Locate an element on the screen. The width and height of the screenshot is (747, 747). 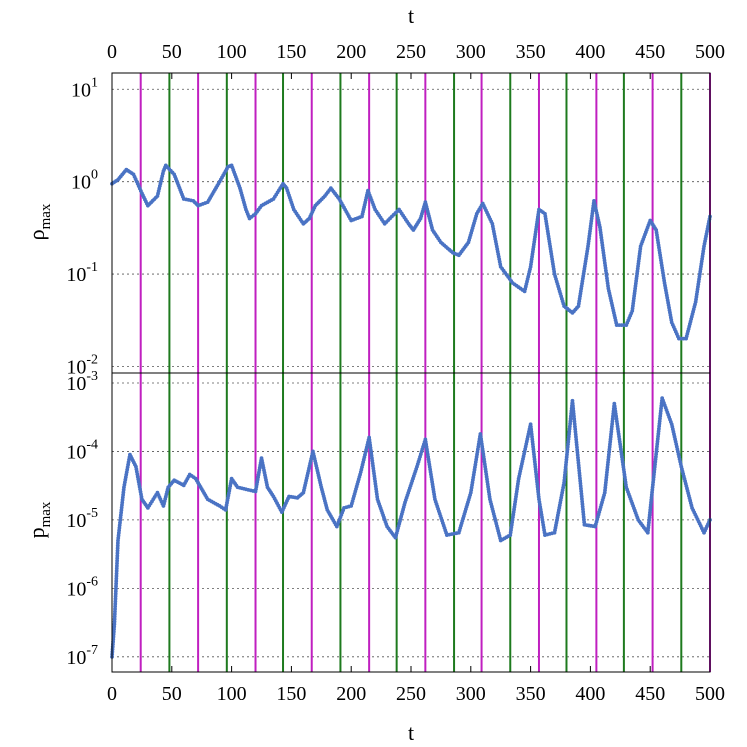
bottom-y-axis-title-main: p is located at coordinates (36, 532).